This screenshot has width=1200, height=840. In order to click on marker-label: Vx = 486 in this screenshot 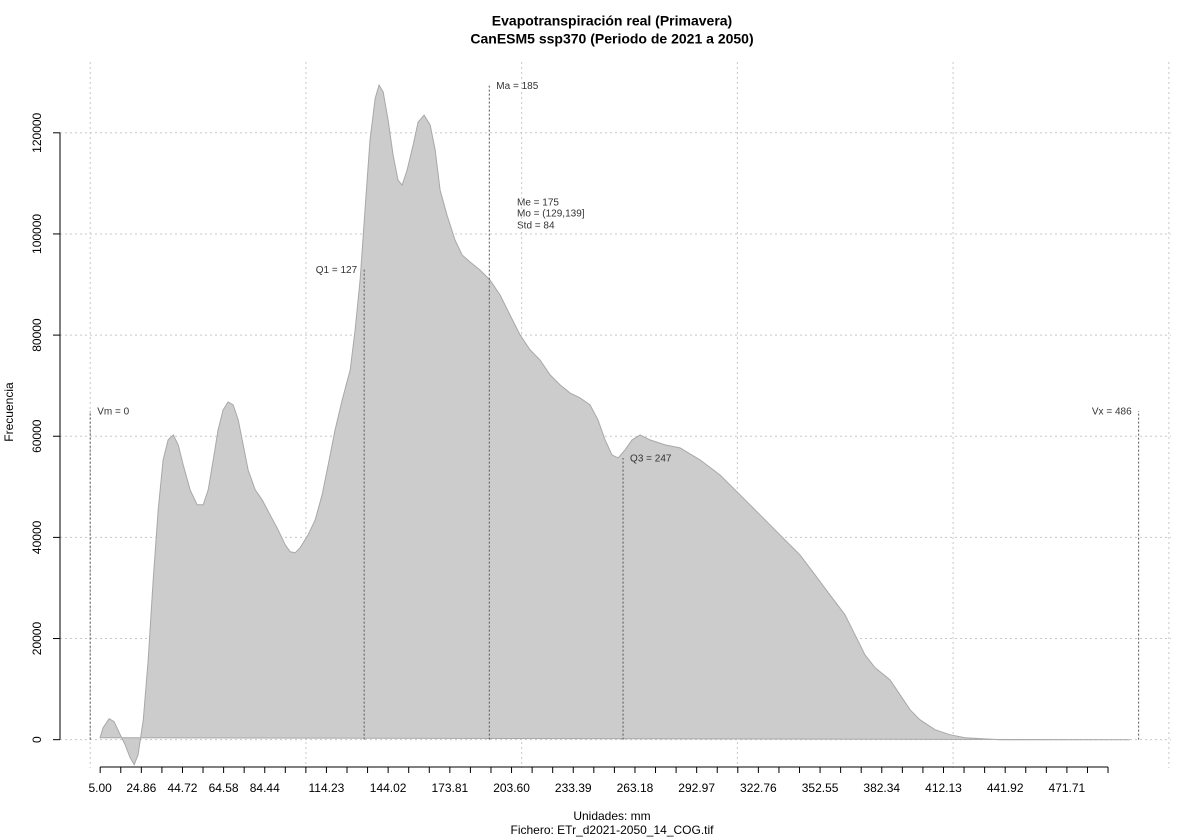, I will do `click(1112, 412)`.